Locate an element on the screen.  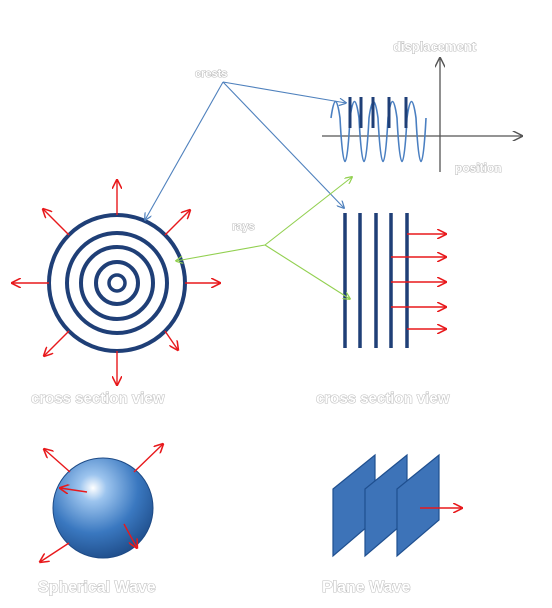
rays-label: rays is located at coordinates (243, 227).